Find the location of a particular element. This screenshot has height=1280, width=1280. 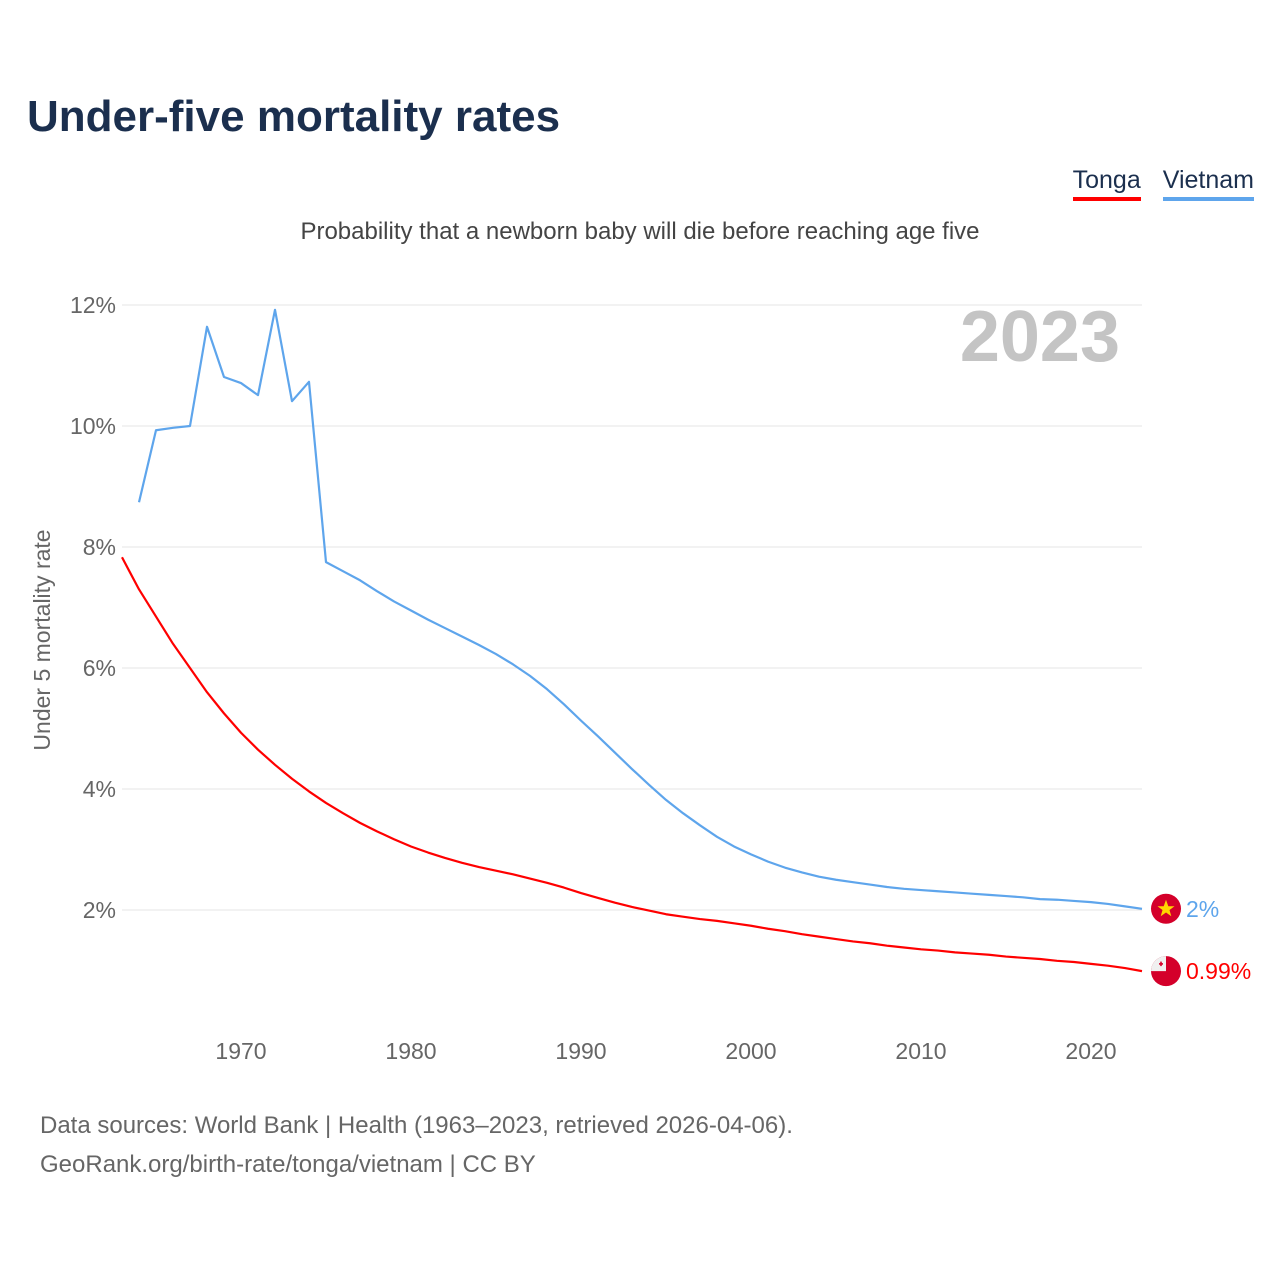

legend-vietnam: Vietnam is located at coordinates (1208, 183).